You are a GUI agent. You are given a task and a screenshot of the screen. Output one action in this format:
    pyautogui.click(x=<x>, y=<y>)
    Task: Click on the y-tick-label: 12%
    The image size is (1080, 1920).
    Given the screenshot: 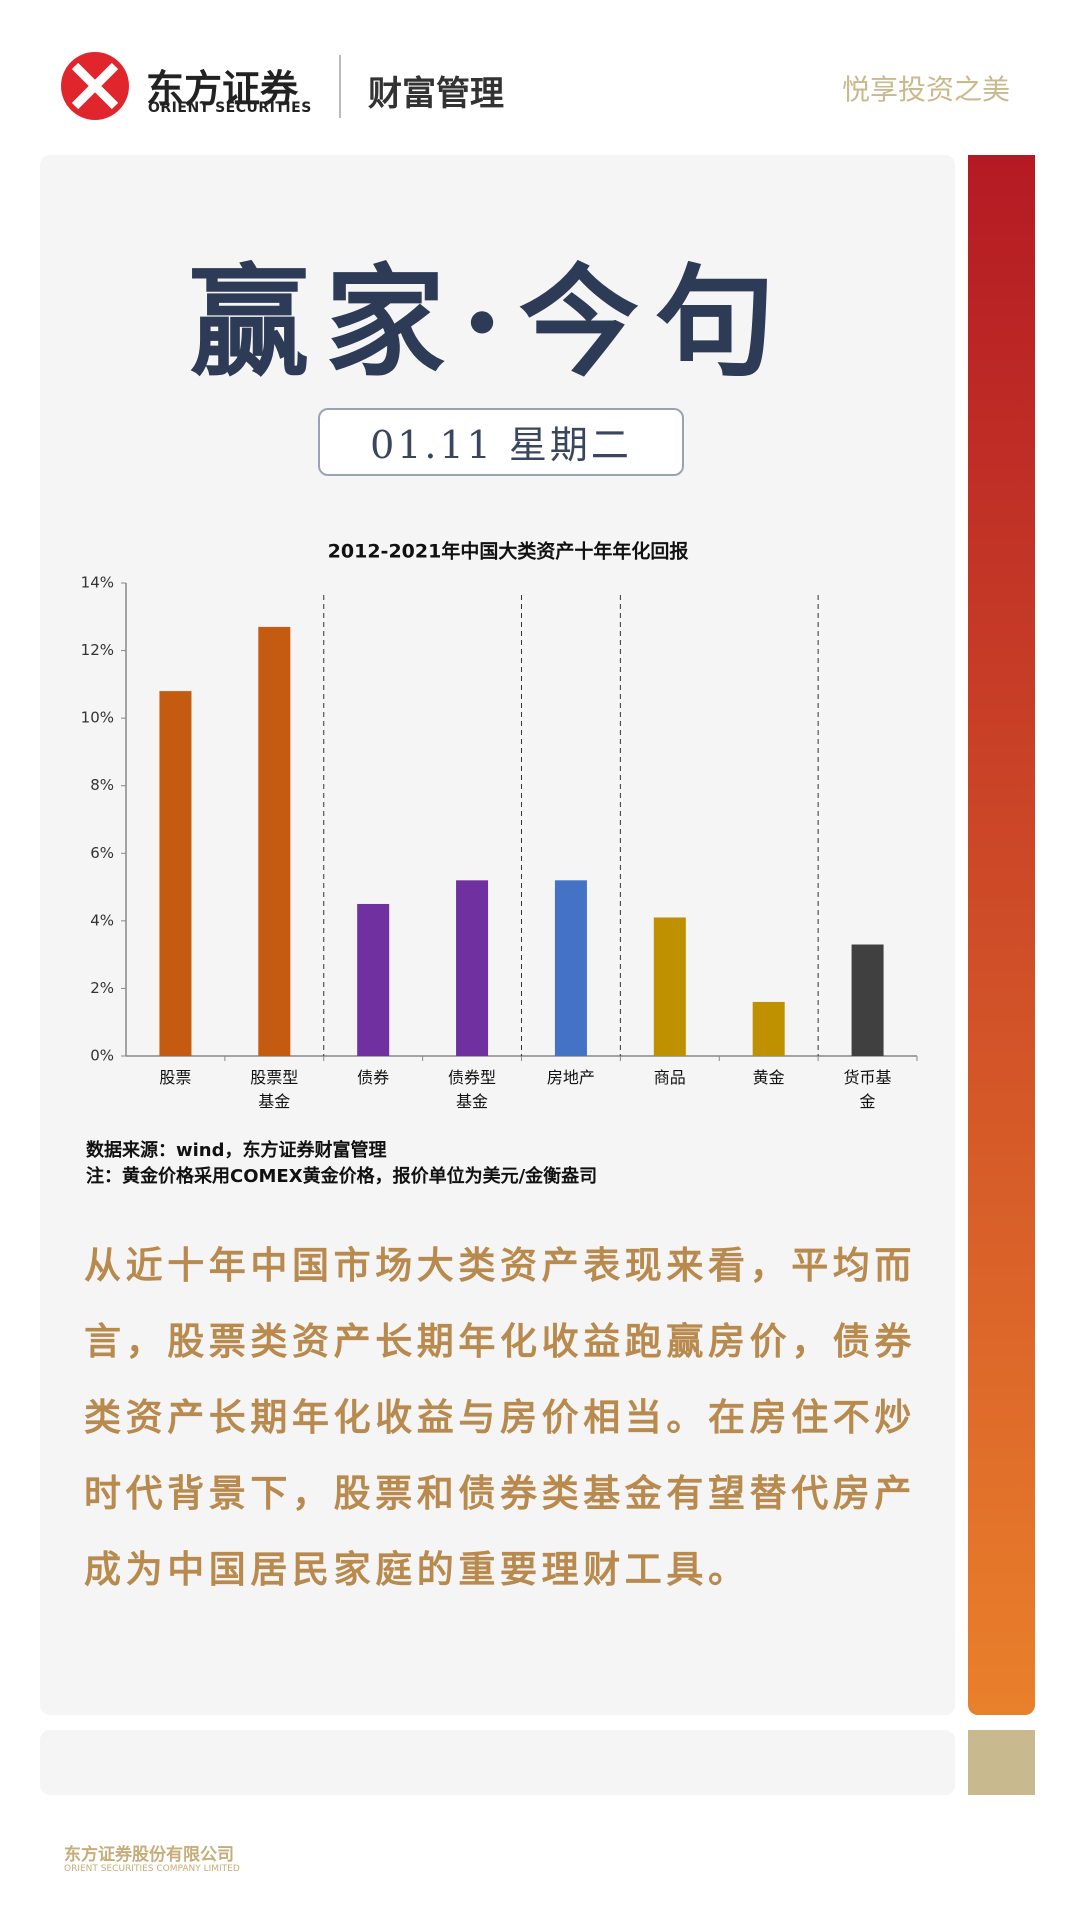 What is the action you would take?
    pyautogui.click(x=97, y=650)
    